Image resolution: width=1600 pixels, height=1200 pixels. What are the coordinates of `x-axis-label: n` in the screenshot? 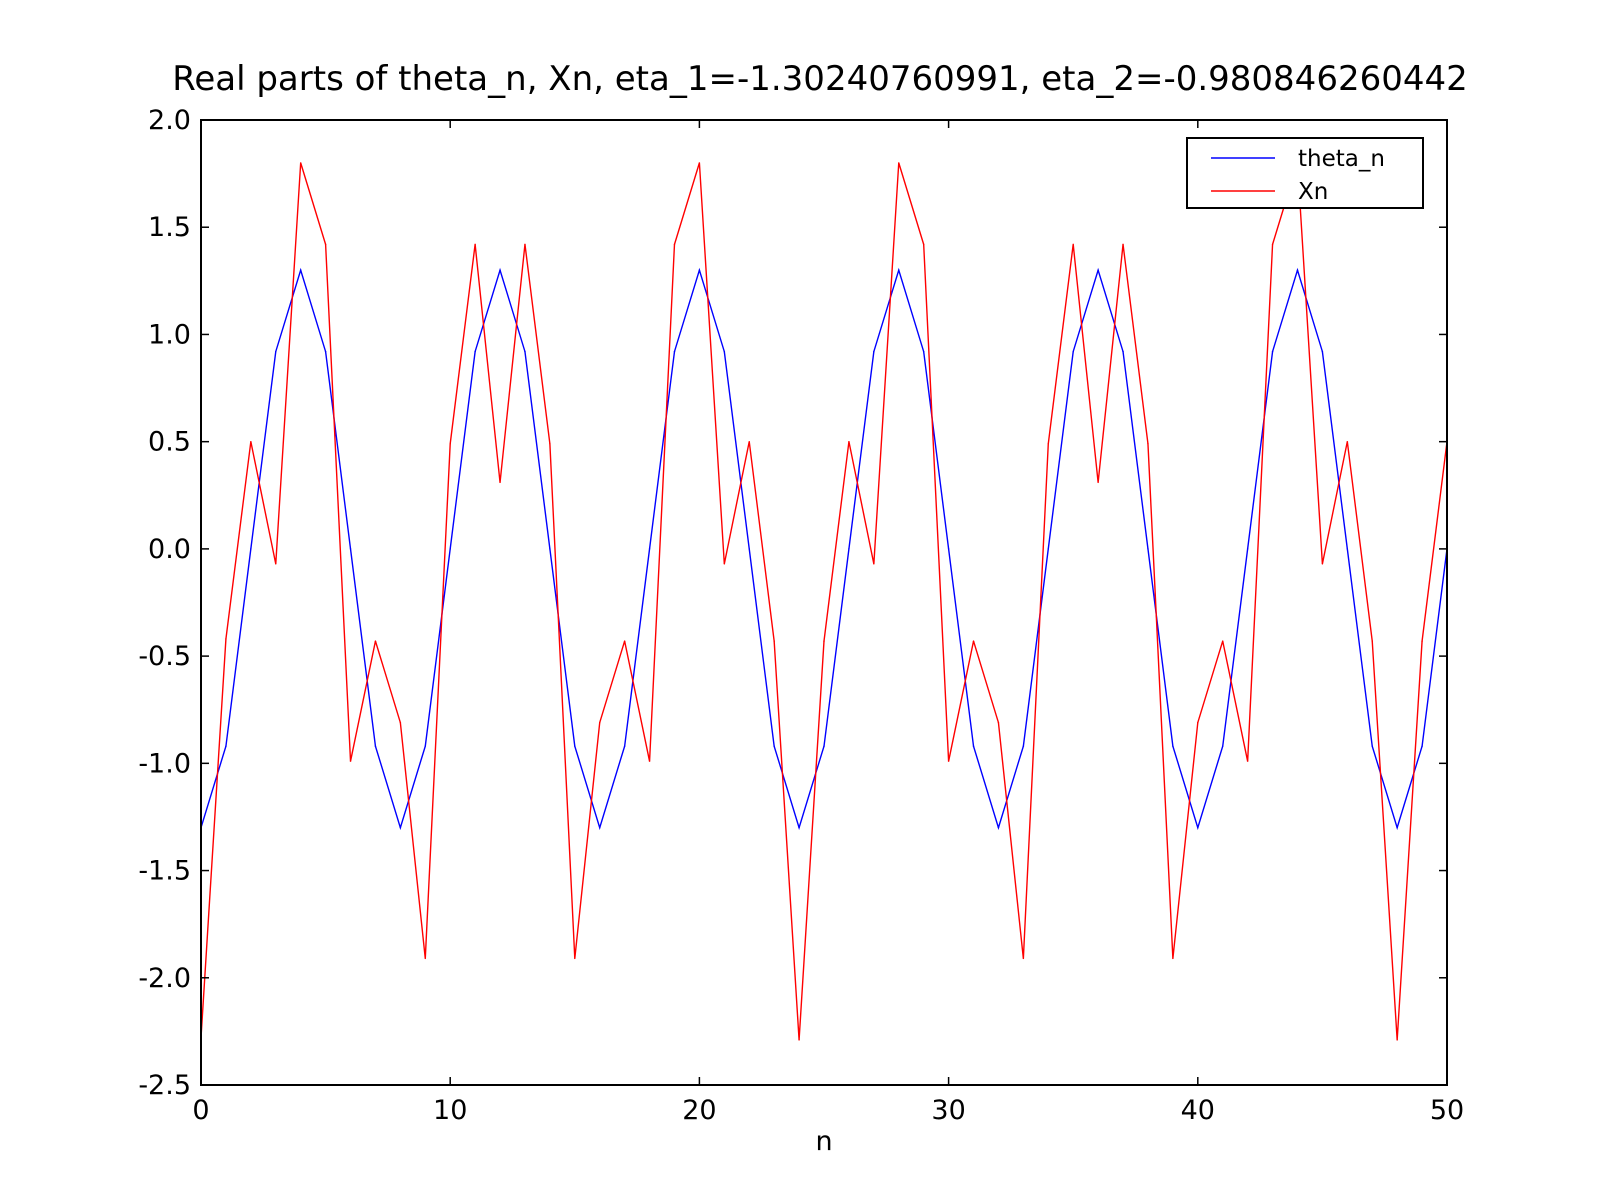 It's located at (823, 1141).